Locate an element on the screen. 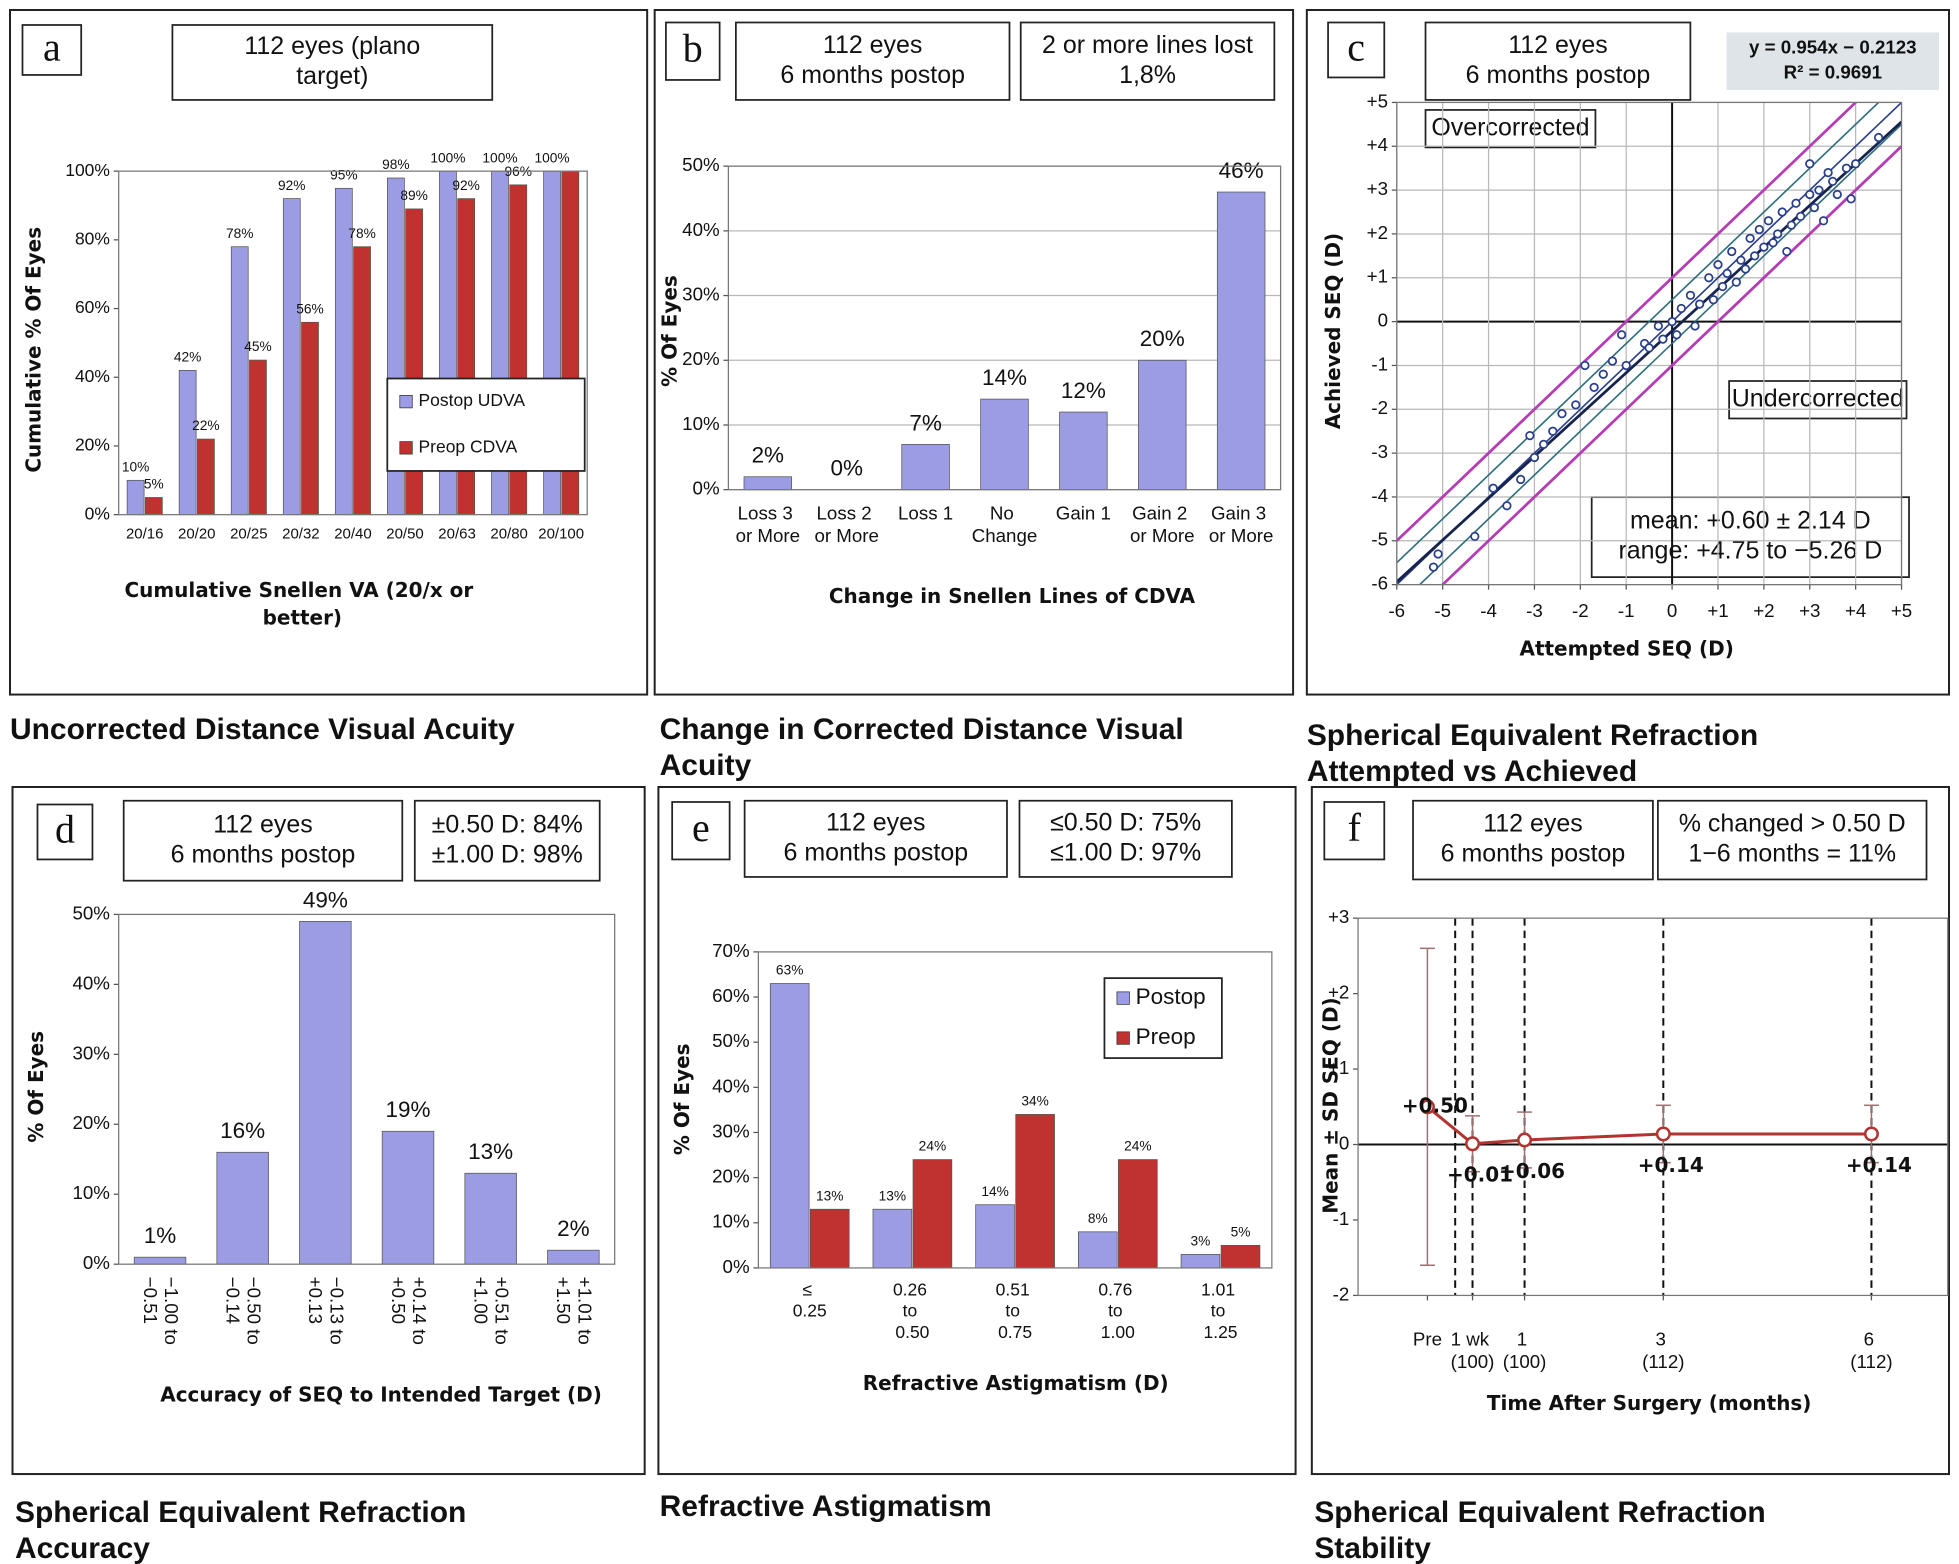 This screenshot has width=1959, height=1564. plot-frame is located at coordinates (1649, 343).